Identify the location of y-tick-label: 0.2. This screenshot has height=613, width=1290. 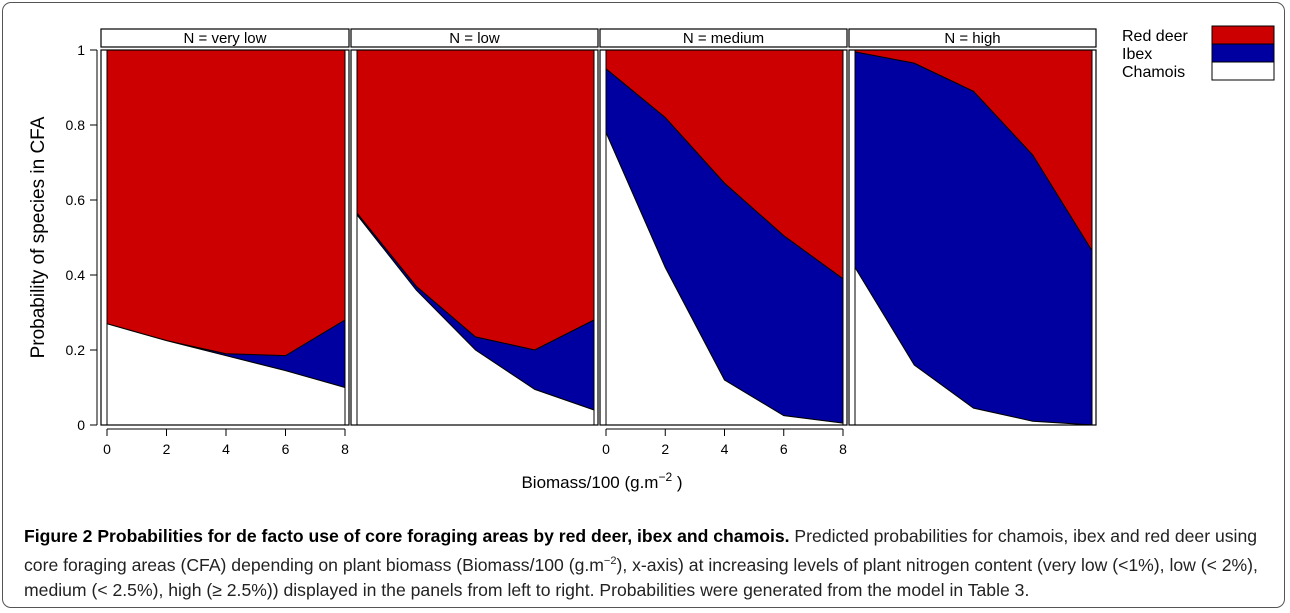
(76, 350).